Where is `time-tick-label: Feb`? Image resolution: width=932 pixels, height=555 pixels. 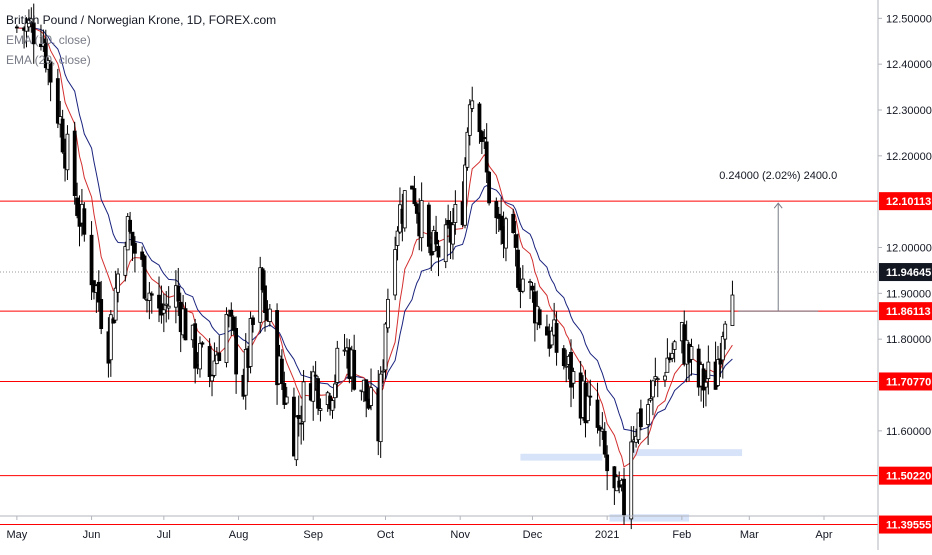
time-tick-label: Feb is located at coordinates (681, 535).